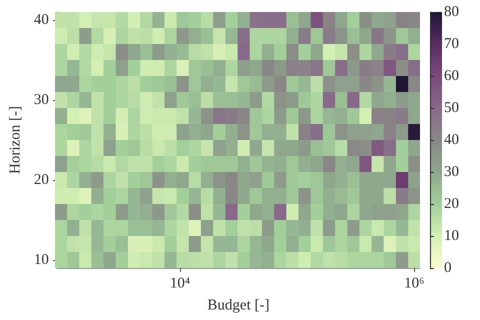  What do you see at coordinates (451, 204) in the screenshot?
I see `color-bar-label: 20` at bounding box center [451, 204].